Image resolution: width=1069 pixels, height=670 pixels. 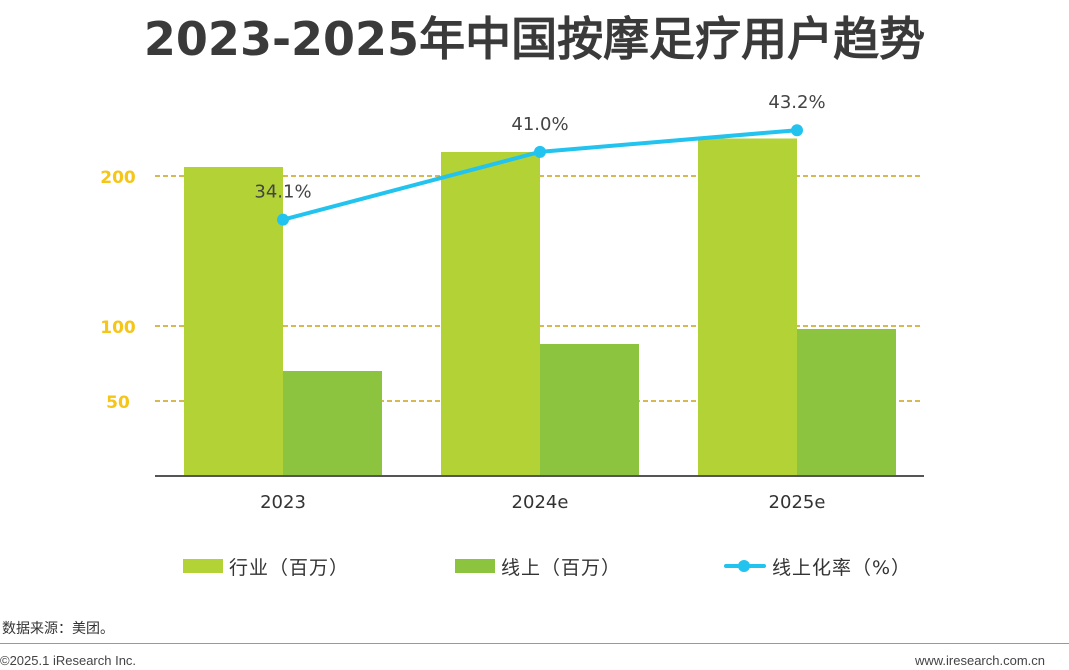 I want to click on x-tick-label-2024e: 2024e, so click(x=540, y=502).